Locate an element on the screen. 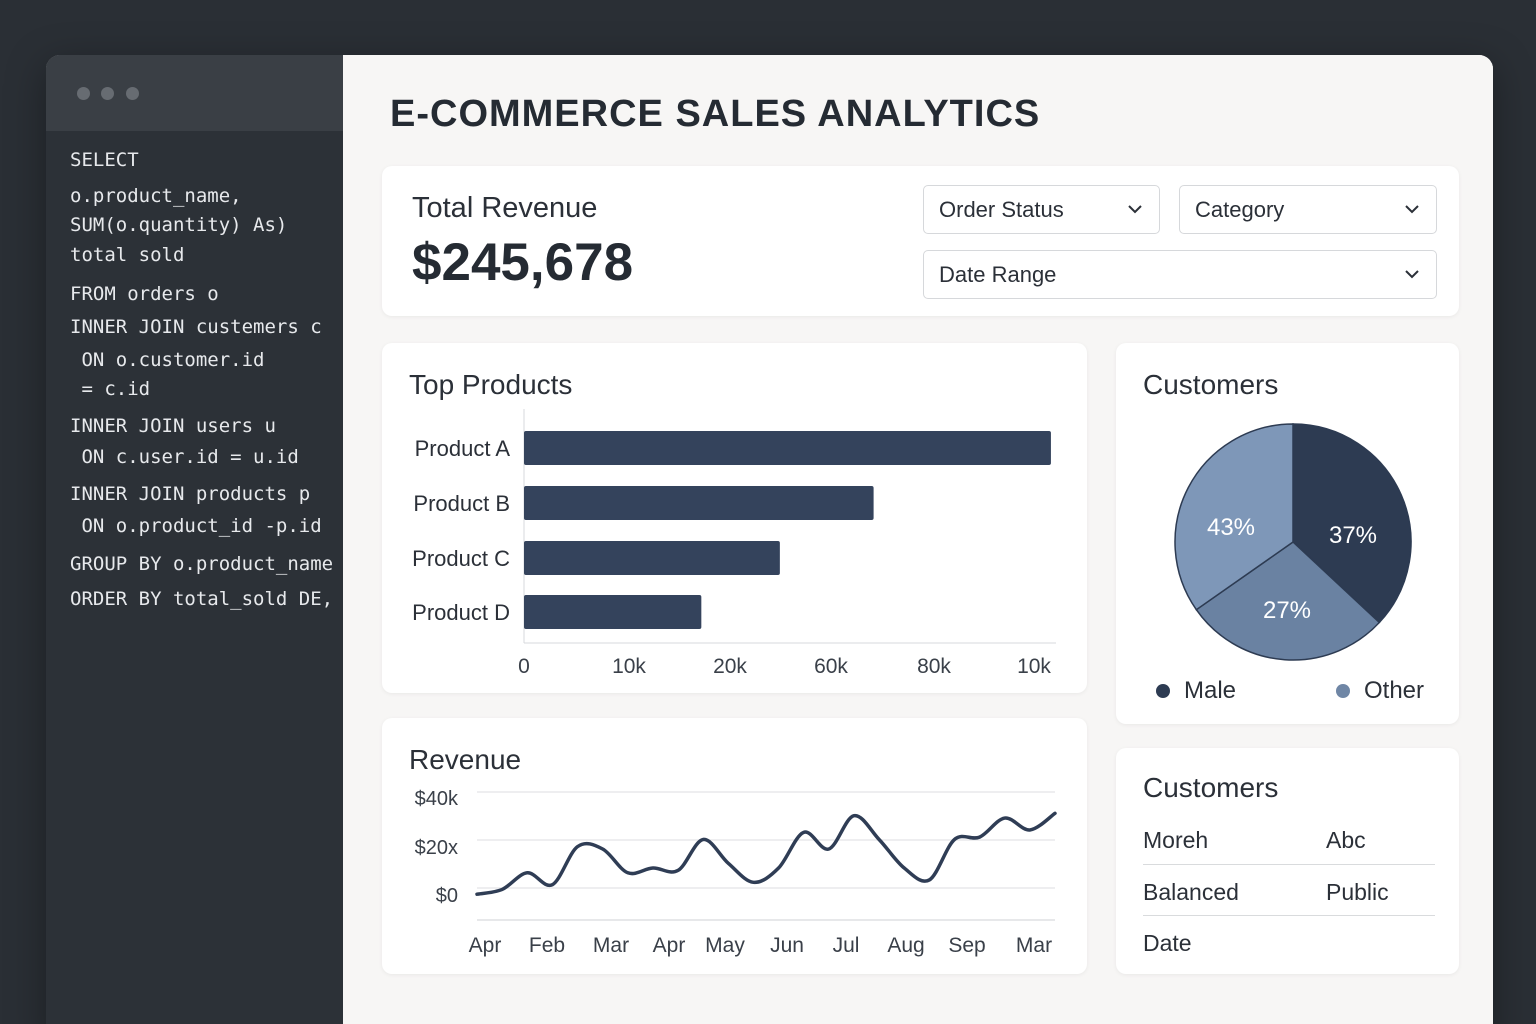 The image size is (1536, 1024). bar-product-c is located at coordinates (652, 558).